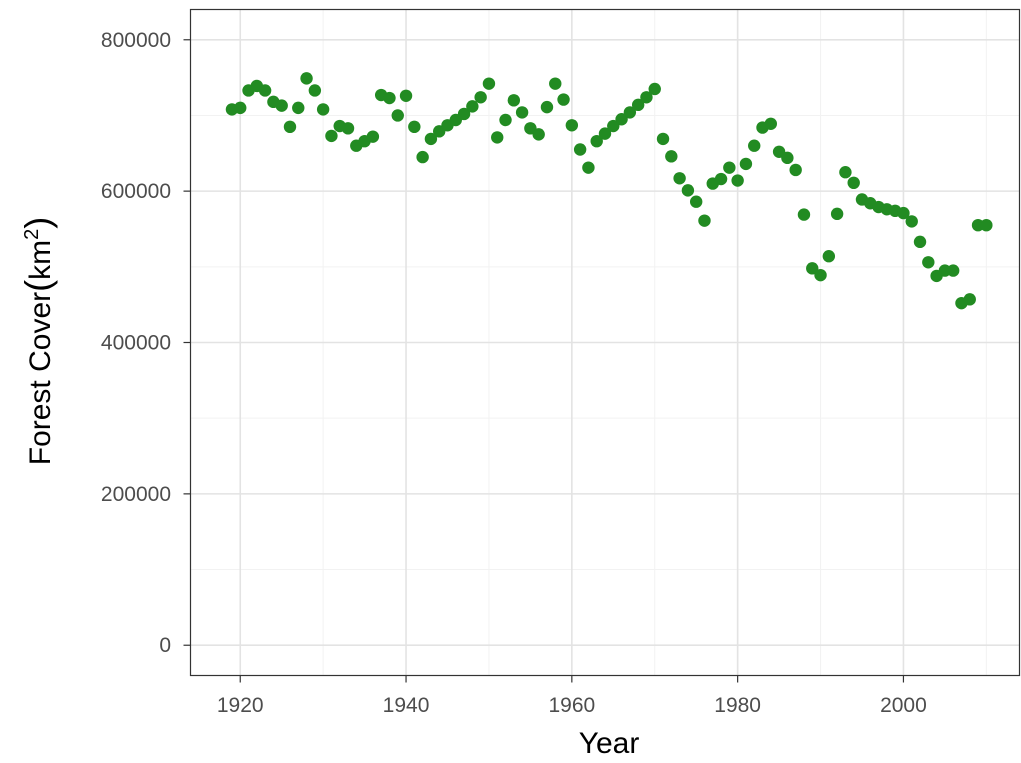  Describe the element at coordinates (737, 705) in the screenshot. I see `x-tick-label: 1980` at that location.